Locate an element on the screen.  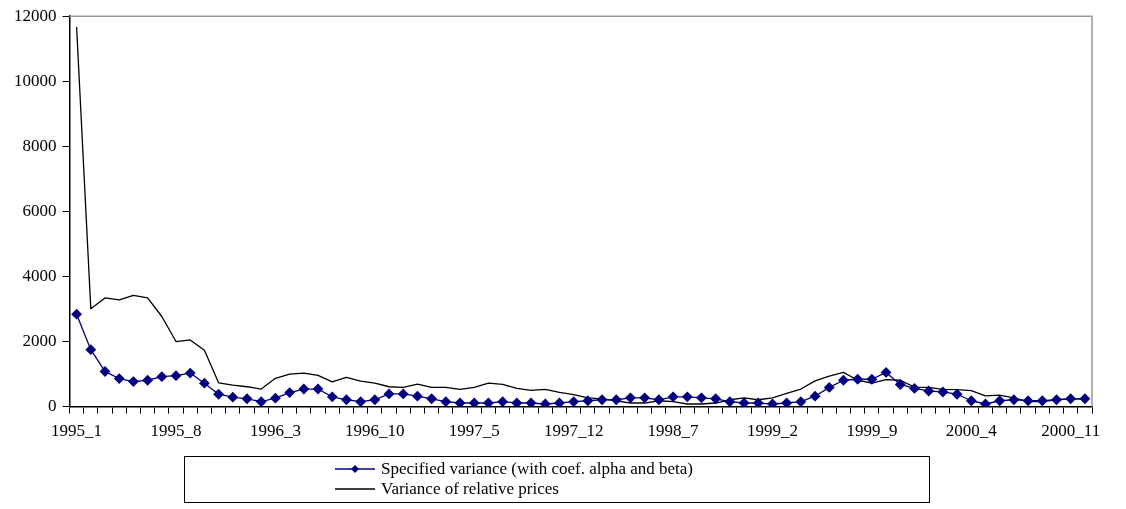
legend-label: Variance of relative prices is located at coordinates (470, 489).